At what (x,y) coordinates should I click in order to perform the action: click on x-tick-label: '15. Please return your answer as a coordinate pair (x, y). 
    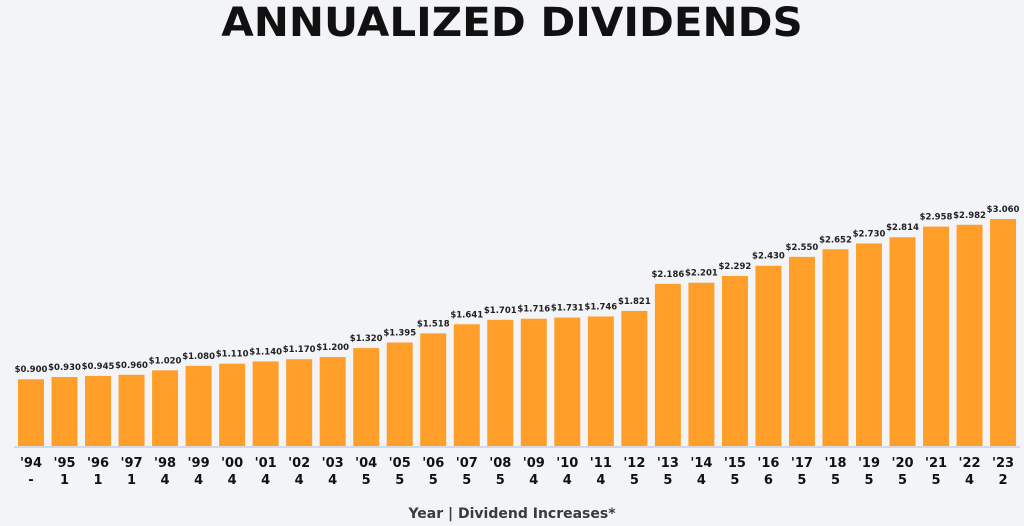
    Looking at the image, I should click on (735, 463).